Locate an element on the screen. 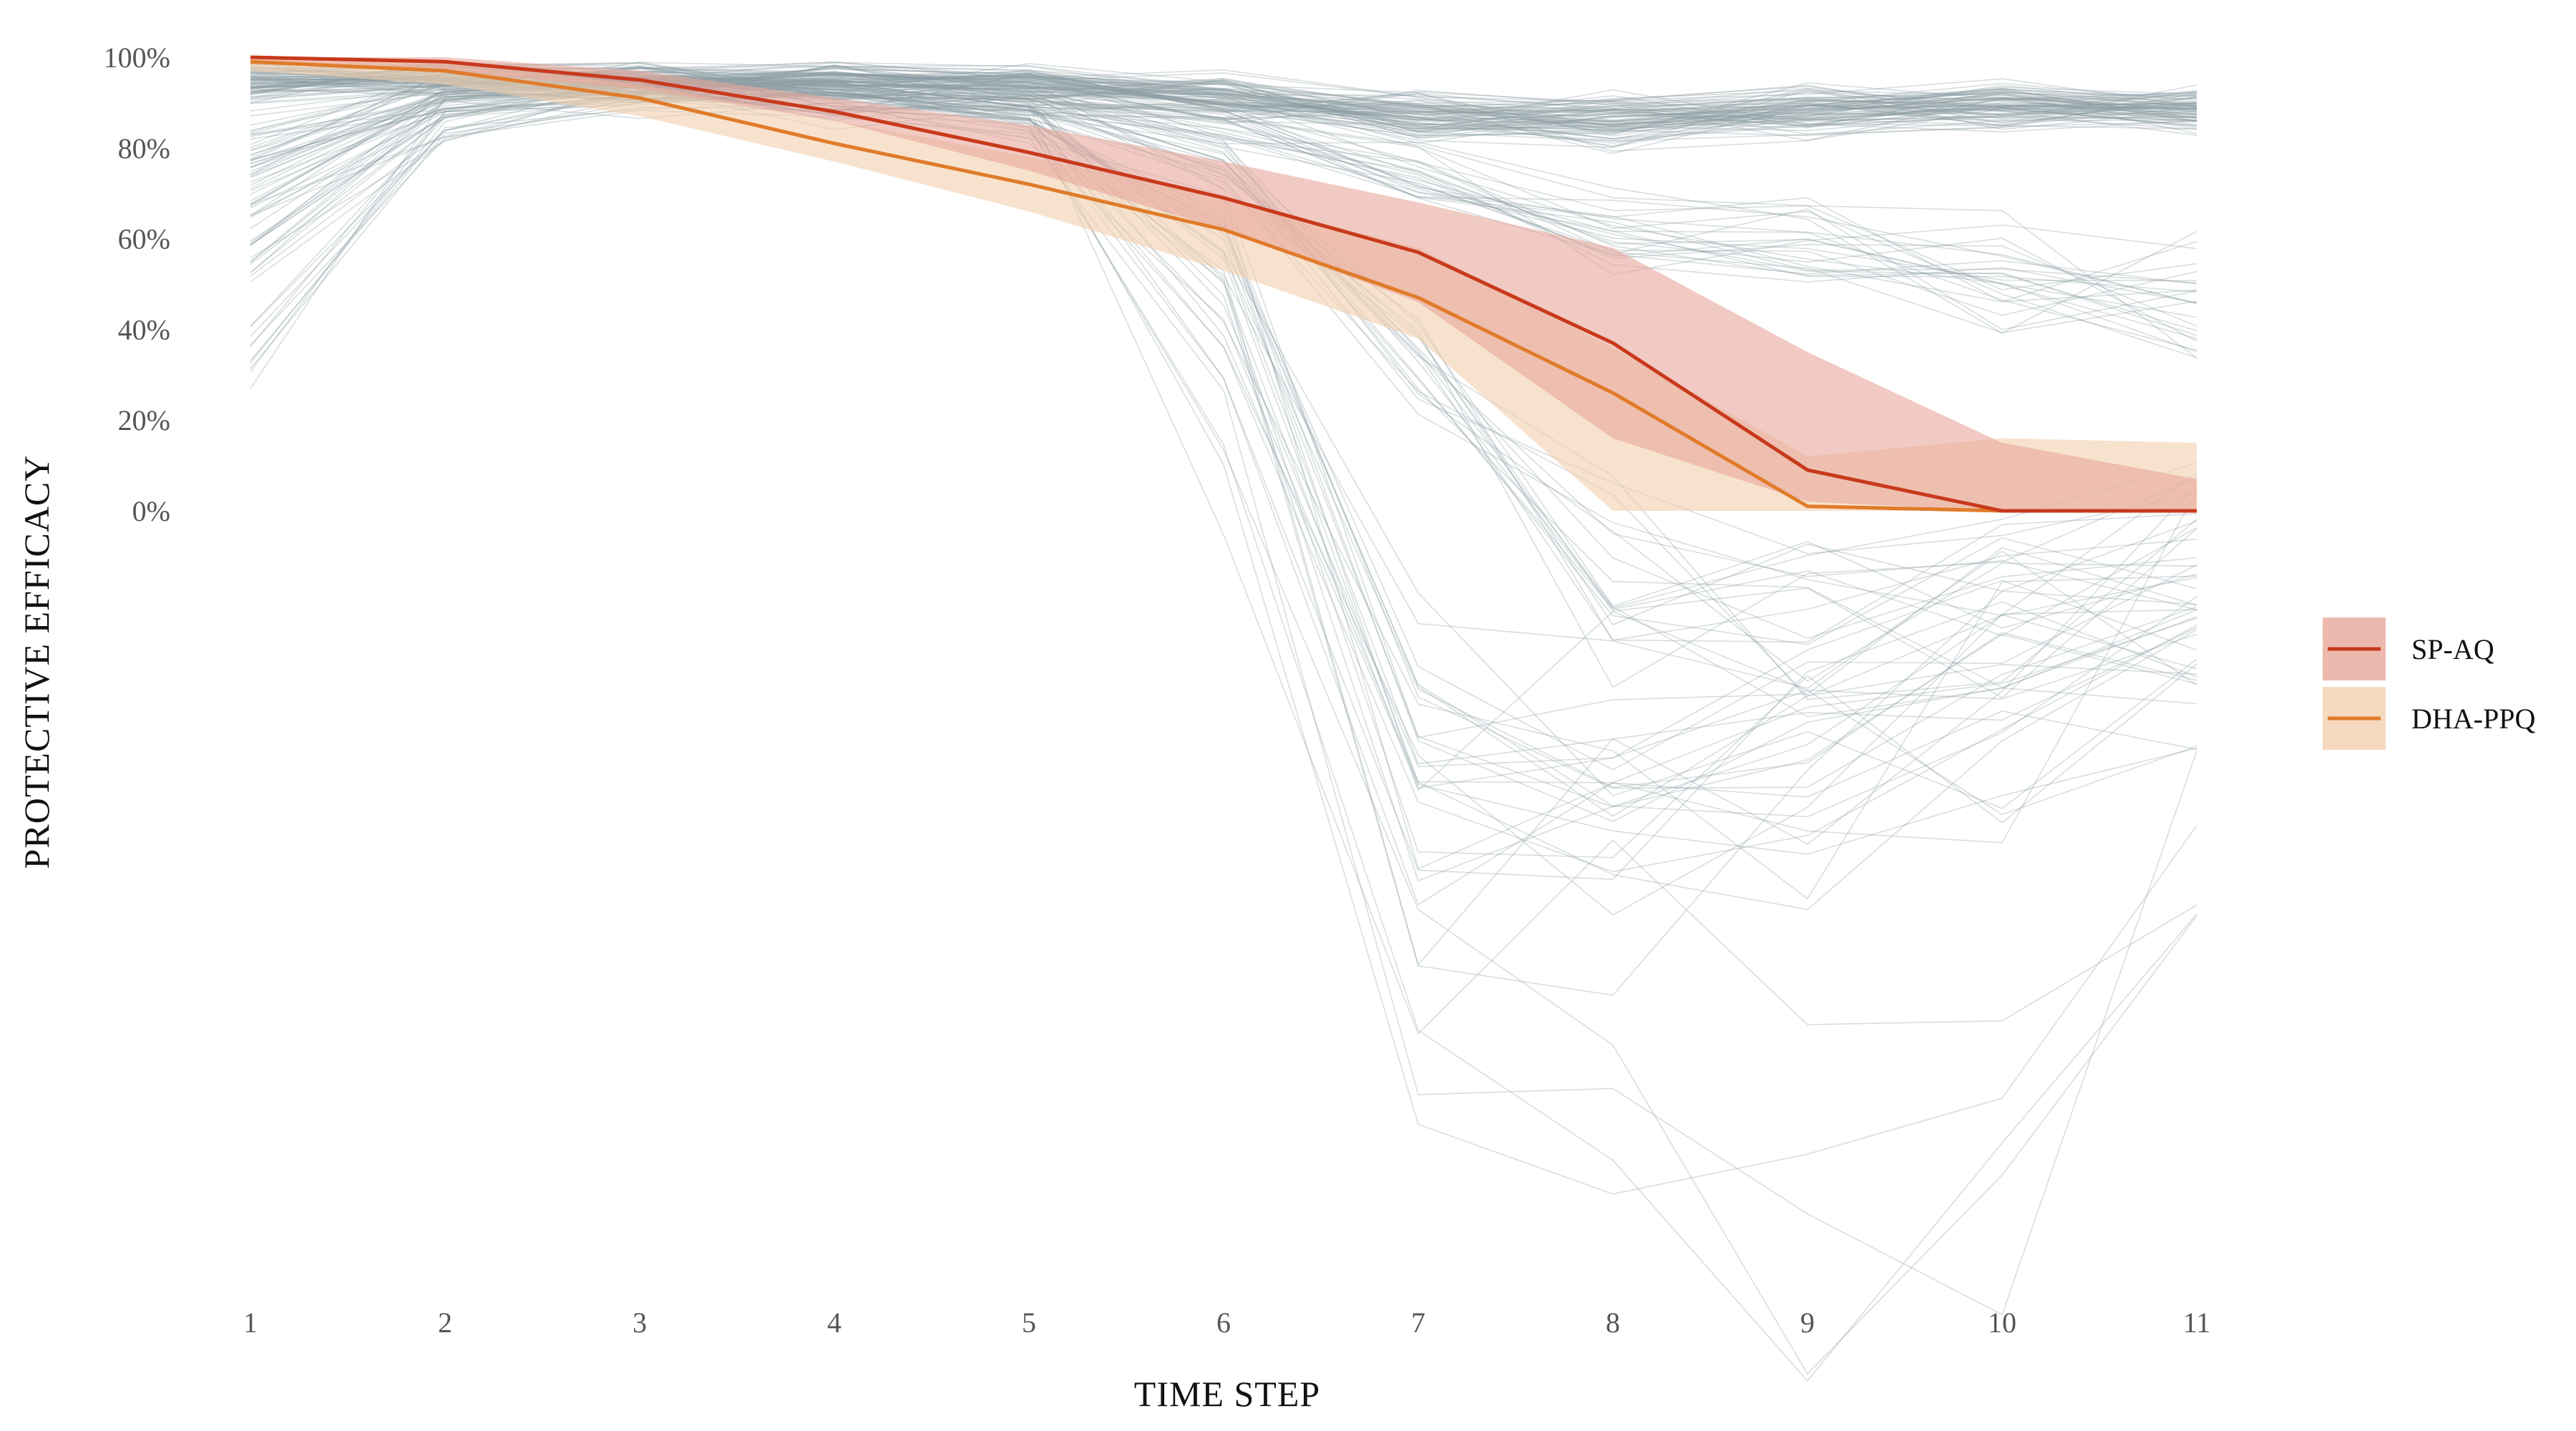 This screenshot has width=2576, height=1431. x-tick-label: 4 is located at coordinates (834, 1323).